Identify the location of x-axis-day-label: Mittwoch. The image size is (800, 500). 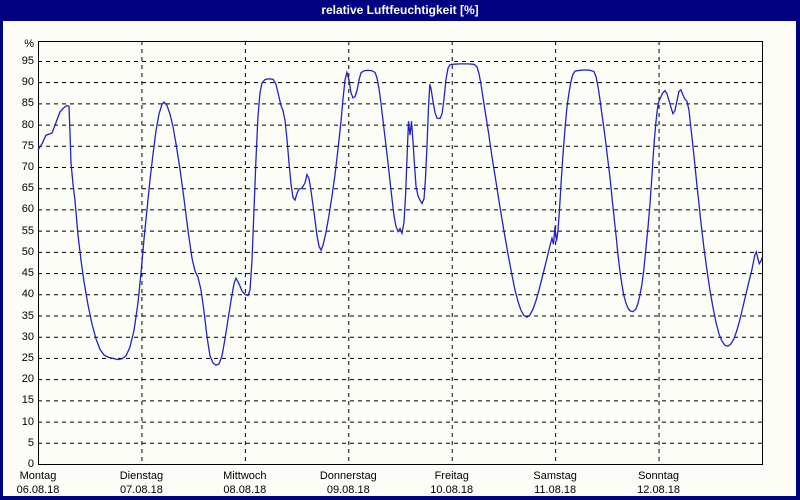
(245, 476).